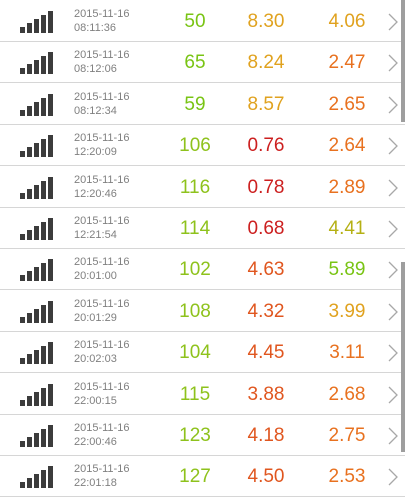 The height and width of the screenshot is (500, 405). I want to click on list-item: 2015-11-16 12:20:09 106 0.76 2.64, so click(202, 146).